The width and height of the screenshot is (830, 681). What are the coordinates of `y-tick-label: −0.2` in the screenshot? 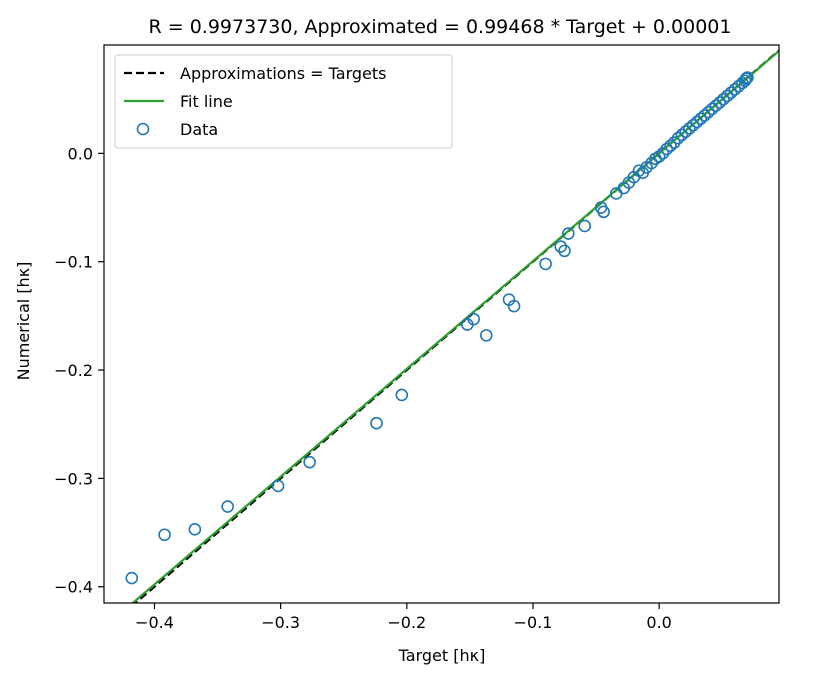 It's located at (73, 370).